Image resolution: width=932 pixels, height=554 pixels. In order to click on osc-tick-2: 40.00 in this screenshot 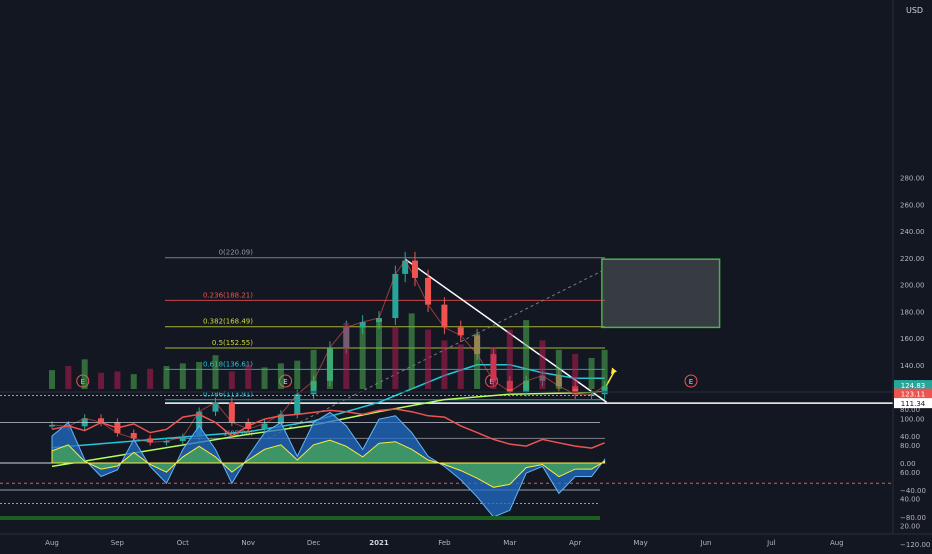, I will do `click(910, 437)`.